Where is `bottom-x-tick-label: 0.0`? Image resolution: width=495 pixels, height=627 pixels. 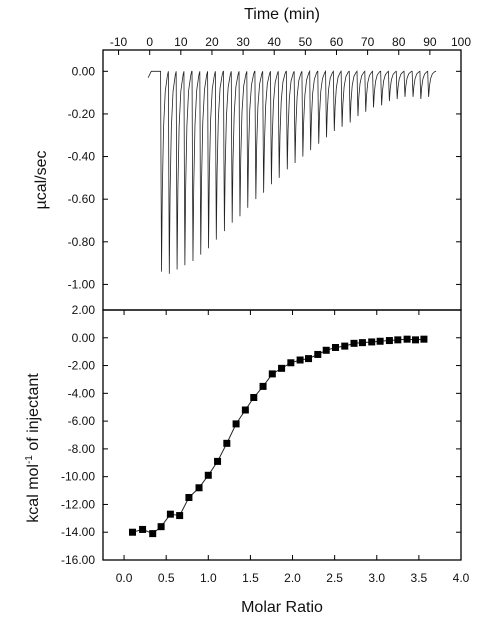
bottom-x-tick-label: 0.0 is located at coordinates (124, 578).